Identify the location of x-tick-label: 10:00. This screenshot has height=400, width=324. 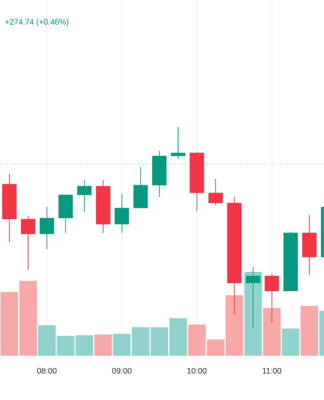
(197, 371).